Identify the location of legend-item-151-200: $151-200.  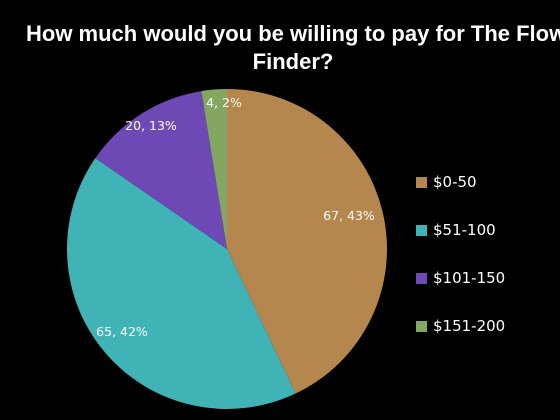
(460, 326).